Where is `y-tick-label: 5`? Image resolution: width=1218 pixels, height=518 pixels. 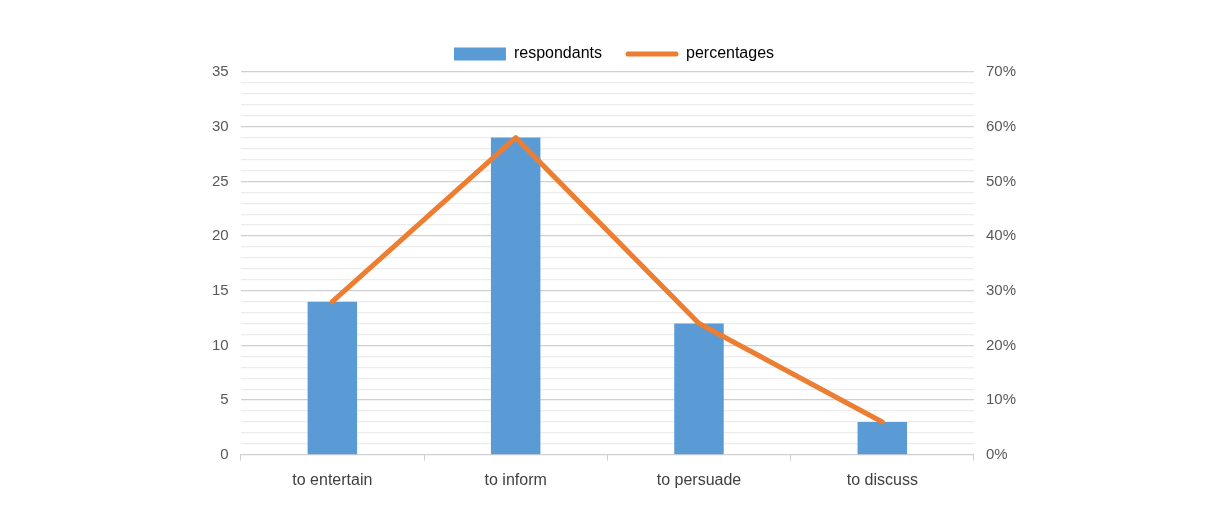
y-tick-label: 5 is located at coordinates (224, 399).